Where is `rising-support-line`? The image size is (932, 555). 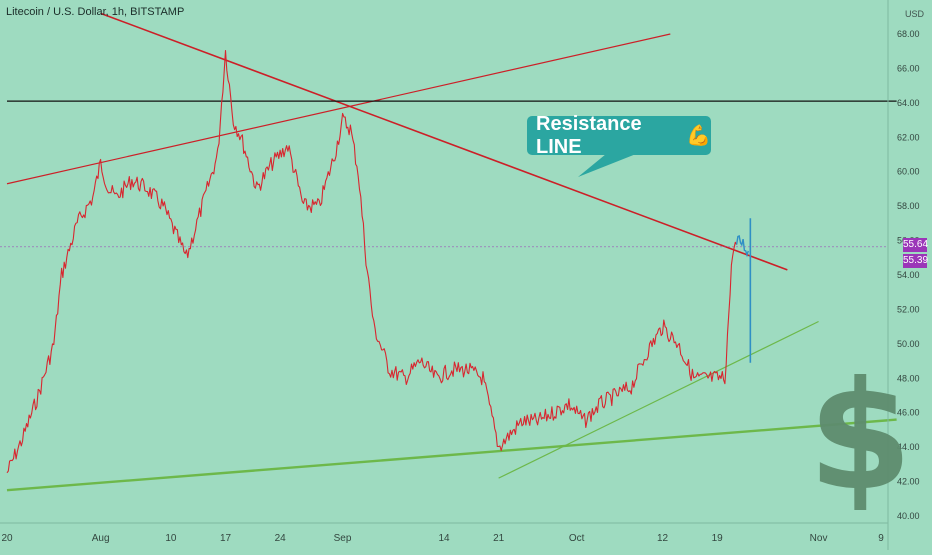
rising-support-line is located at coordinates (658, 399).